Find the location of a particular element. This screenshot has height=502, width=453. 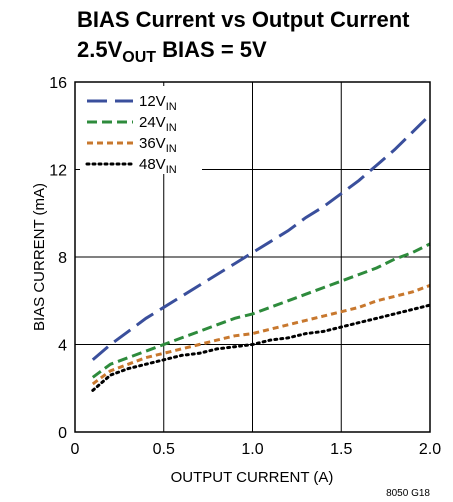

title-line-2: 2.5VOUT BIAS = 5V is located at coordinates (172, 51).